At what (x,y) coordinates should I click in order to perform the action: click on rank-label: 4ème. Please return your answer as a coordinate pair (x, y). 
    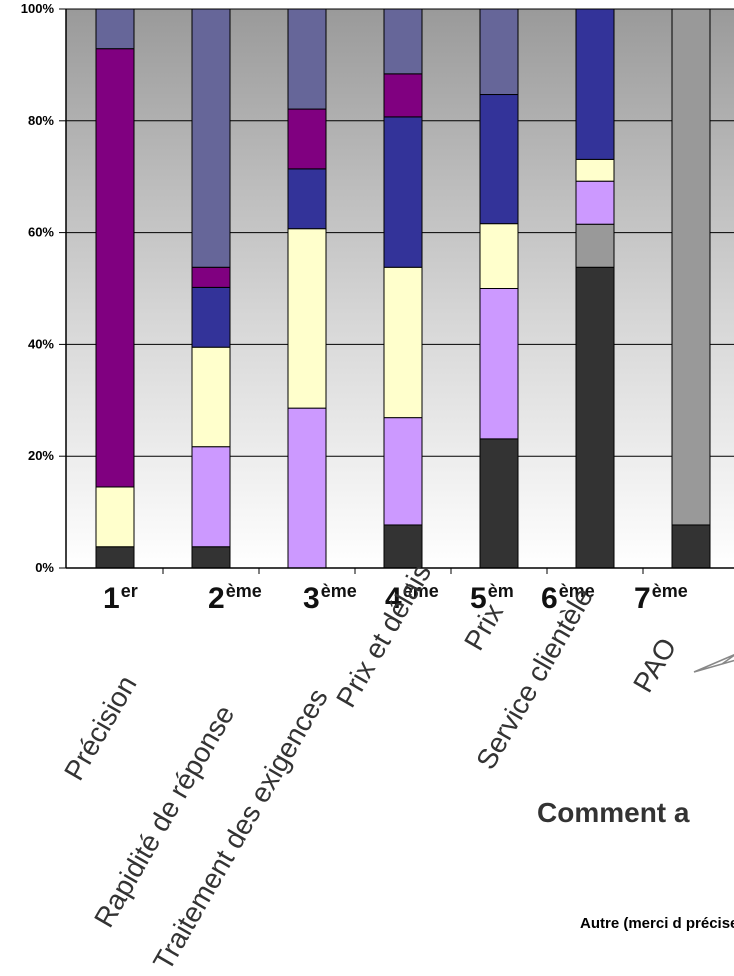
    Looking at the image, I should click on (412, 598).